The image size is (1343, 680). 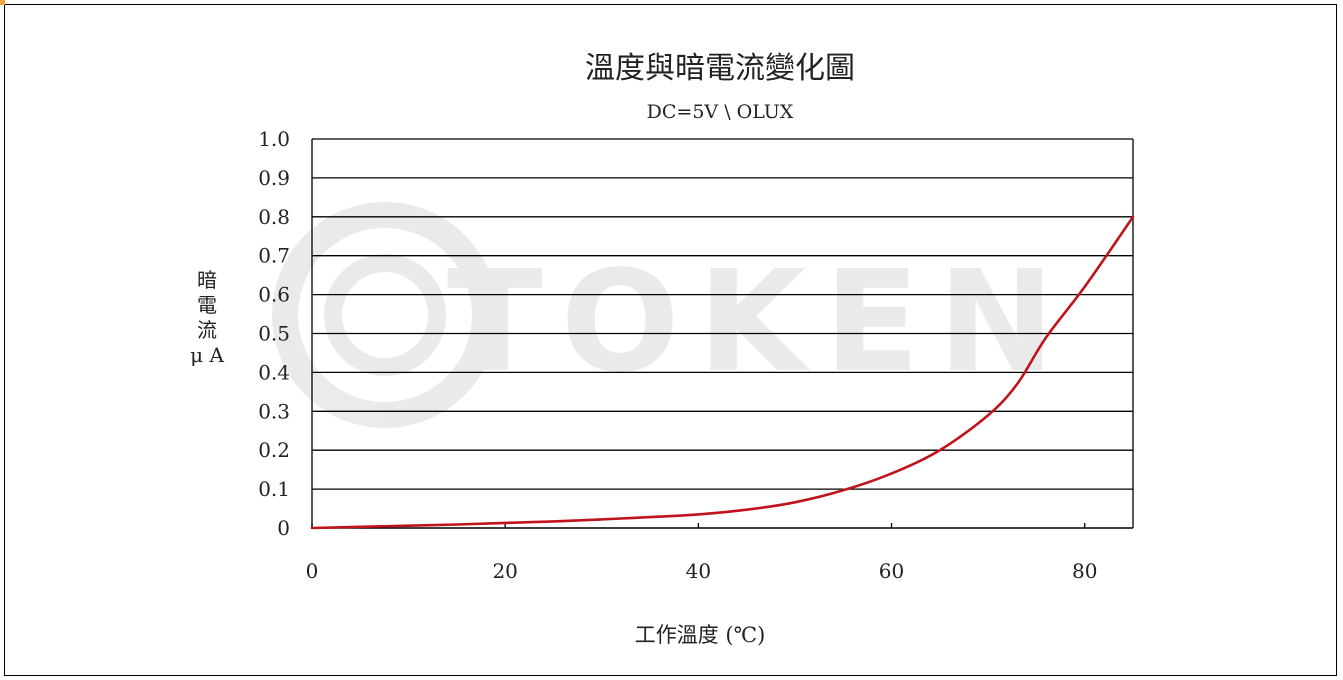 What do you see at coordinates (274, 139) in the screenshot?
I see `y-tick-label: 1.0` at bounding box center [274, 139].